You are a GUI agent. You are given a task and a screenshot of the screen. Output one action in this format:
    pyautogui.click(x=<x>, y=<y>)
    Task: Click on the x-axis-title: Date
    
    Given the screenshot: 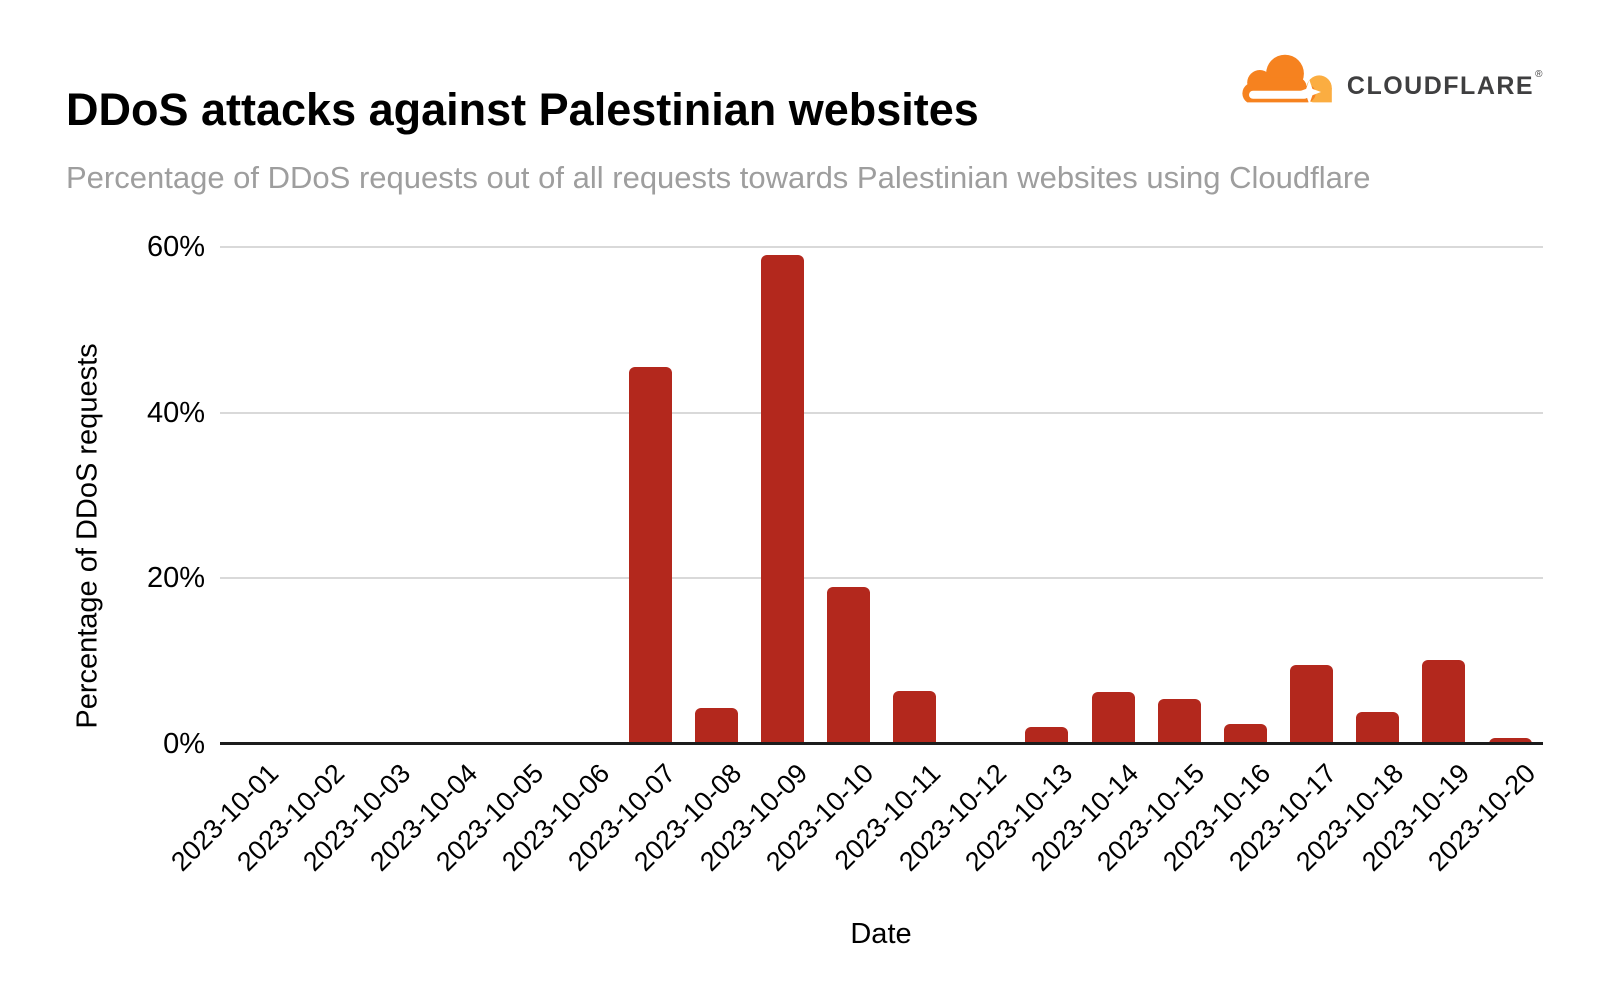 What is the action you would take?
    pyautogui.click(x=881, y=934)
    